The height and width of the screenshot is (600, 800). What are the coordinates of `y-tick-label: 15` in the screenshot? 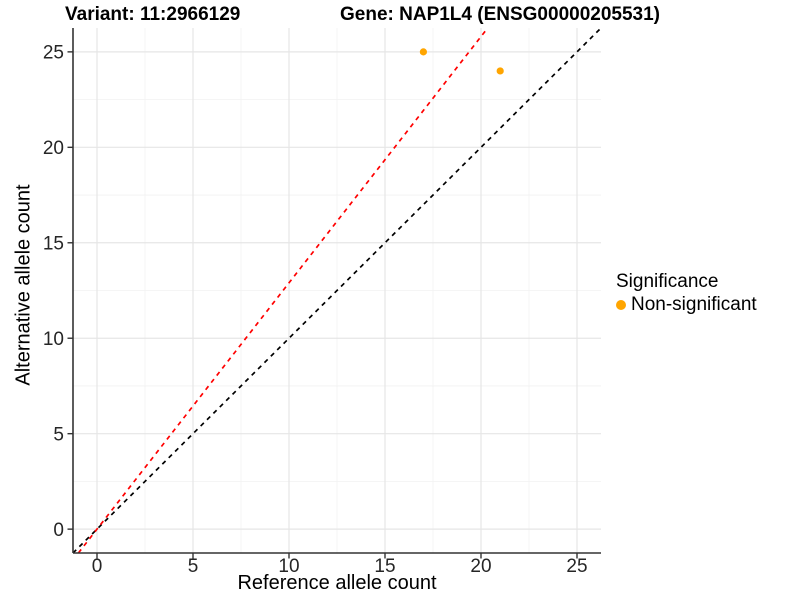 It's located at (53, 243).